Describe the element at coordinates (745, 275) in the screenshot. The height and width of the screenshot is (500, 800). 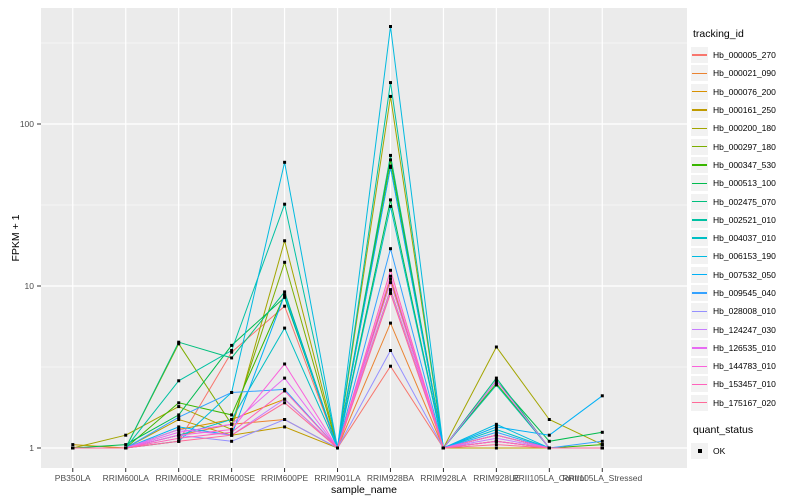
I see `legend-entry-Hb_007532_050: Hb_007532_050` at that location.